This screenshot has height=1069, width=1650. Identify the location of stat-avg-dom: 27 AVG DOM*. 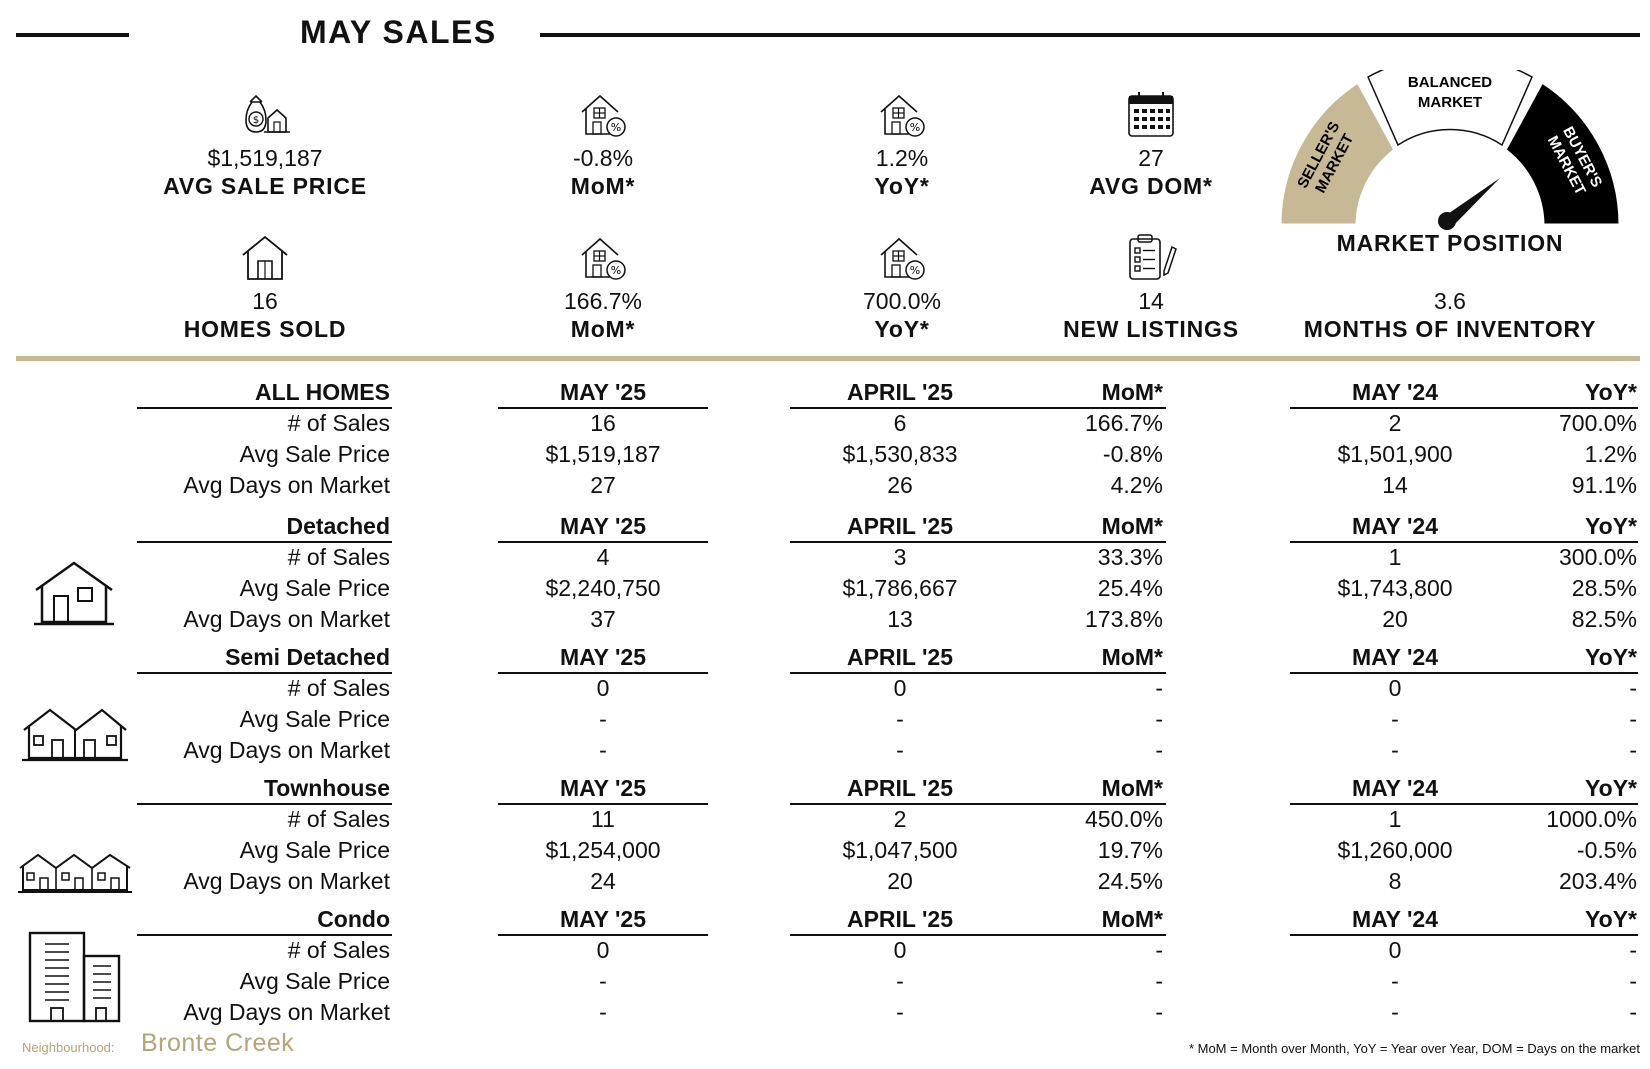
(1151, 144).